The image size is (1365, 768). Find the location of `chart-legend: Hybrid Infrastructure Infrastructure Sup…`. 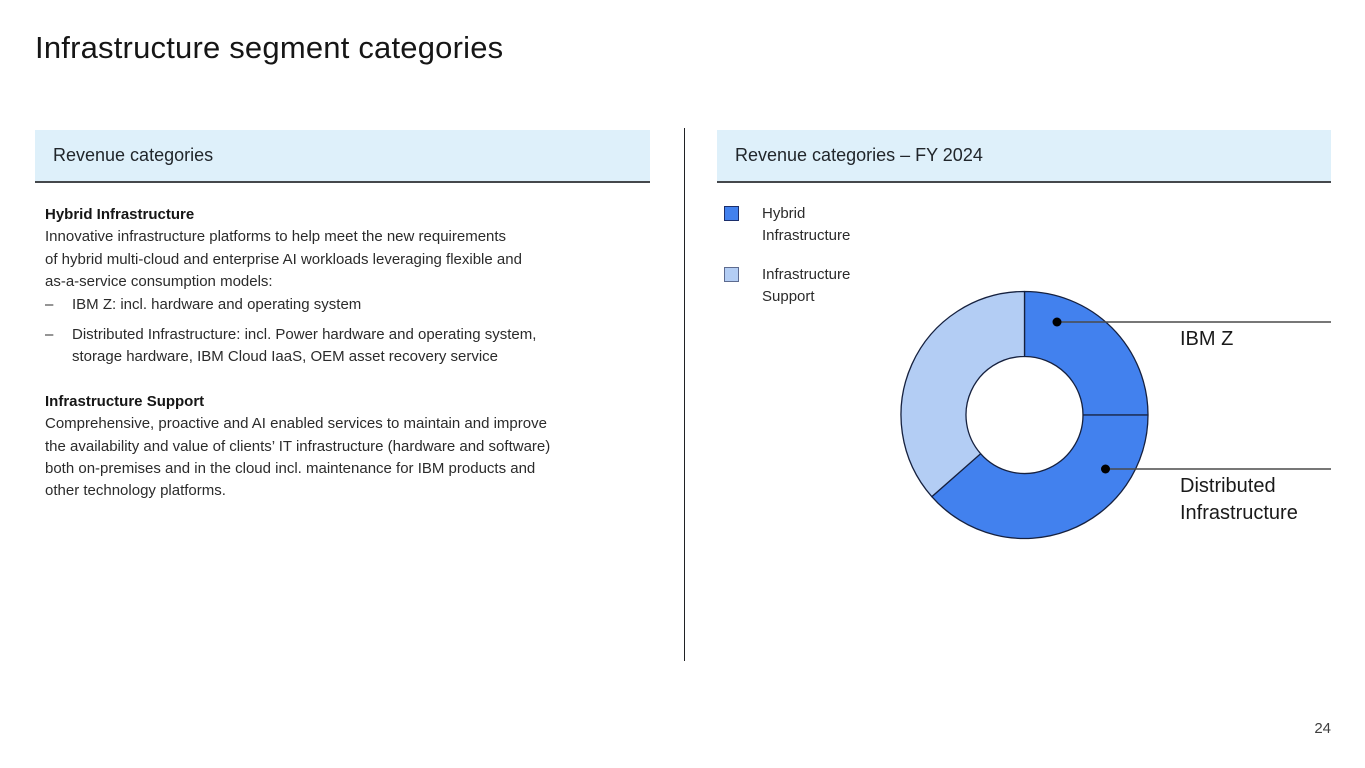

chart-legend: Hybrid Infrastructure Infrastructure Sup… is located at coordinates (787, 264).